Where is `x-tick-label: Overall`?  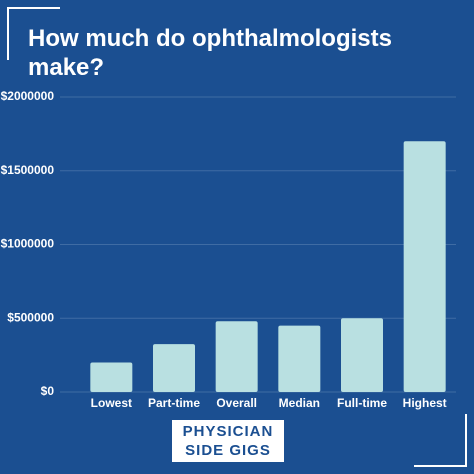 x-tick-label: Overall is located at coordinates (236, 403).